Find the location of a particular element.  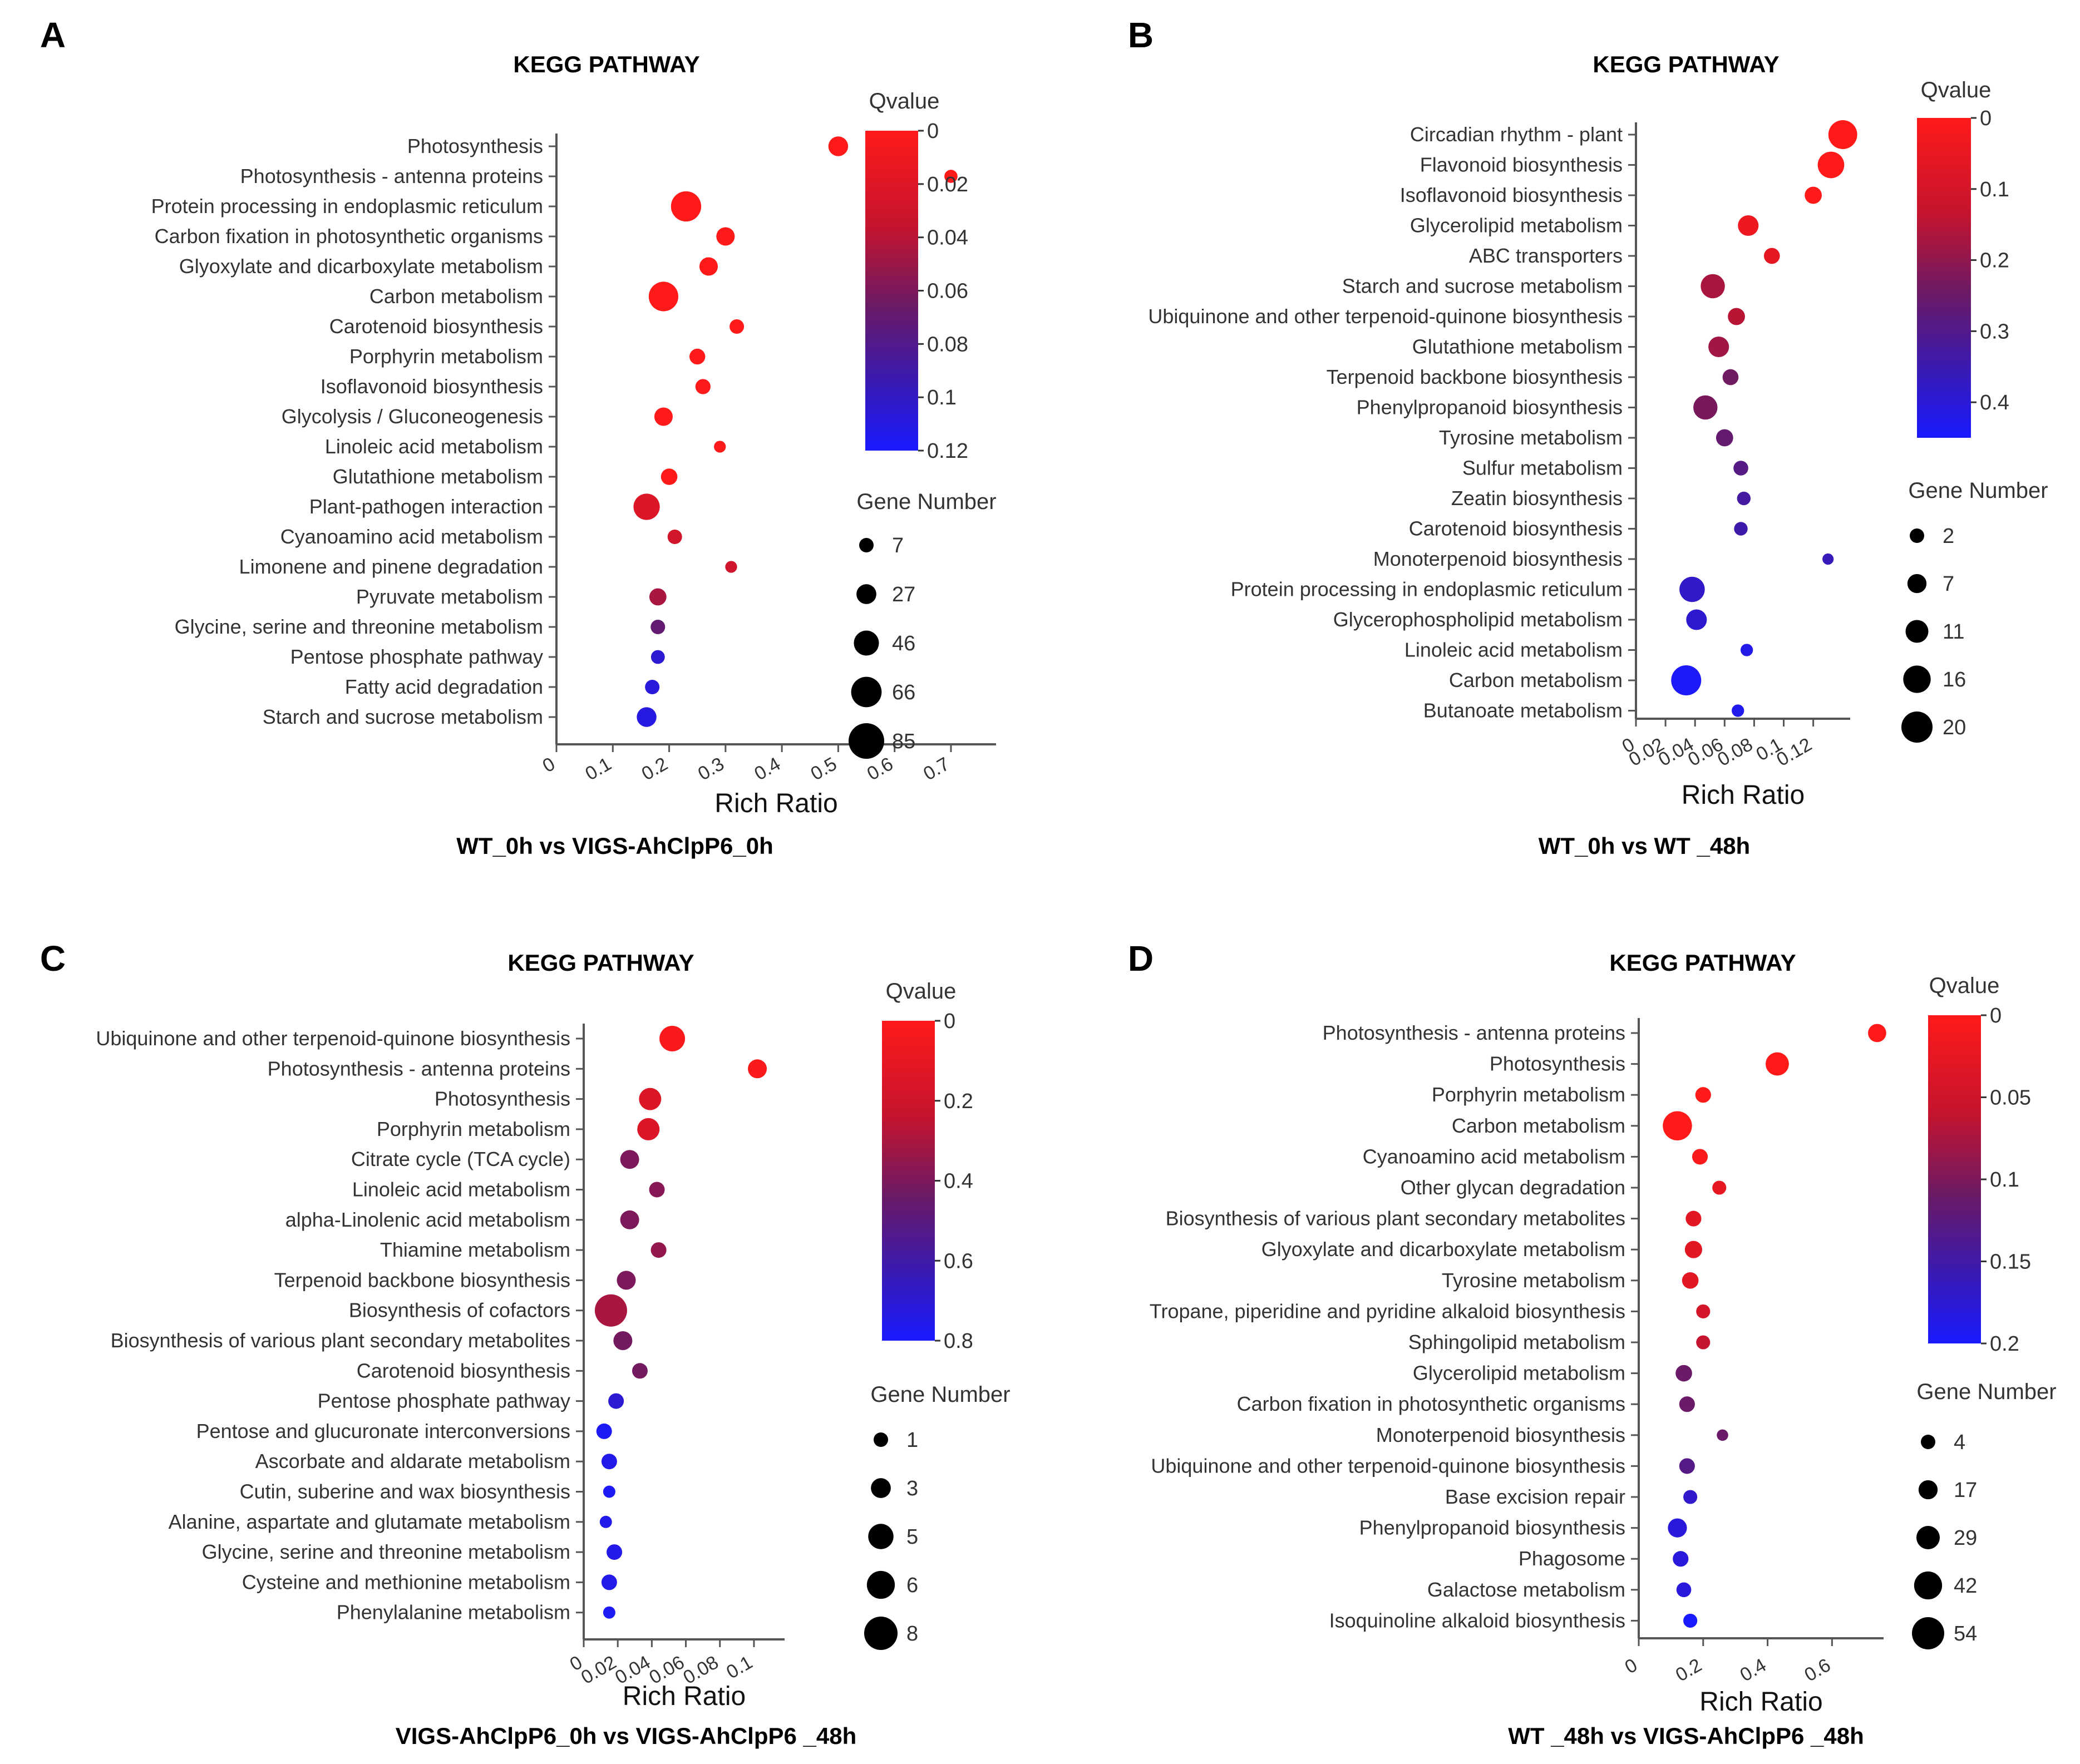

pathway-label: Carotenoid biosynthesis is located at coordinates (1516, 528).